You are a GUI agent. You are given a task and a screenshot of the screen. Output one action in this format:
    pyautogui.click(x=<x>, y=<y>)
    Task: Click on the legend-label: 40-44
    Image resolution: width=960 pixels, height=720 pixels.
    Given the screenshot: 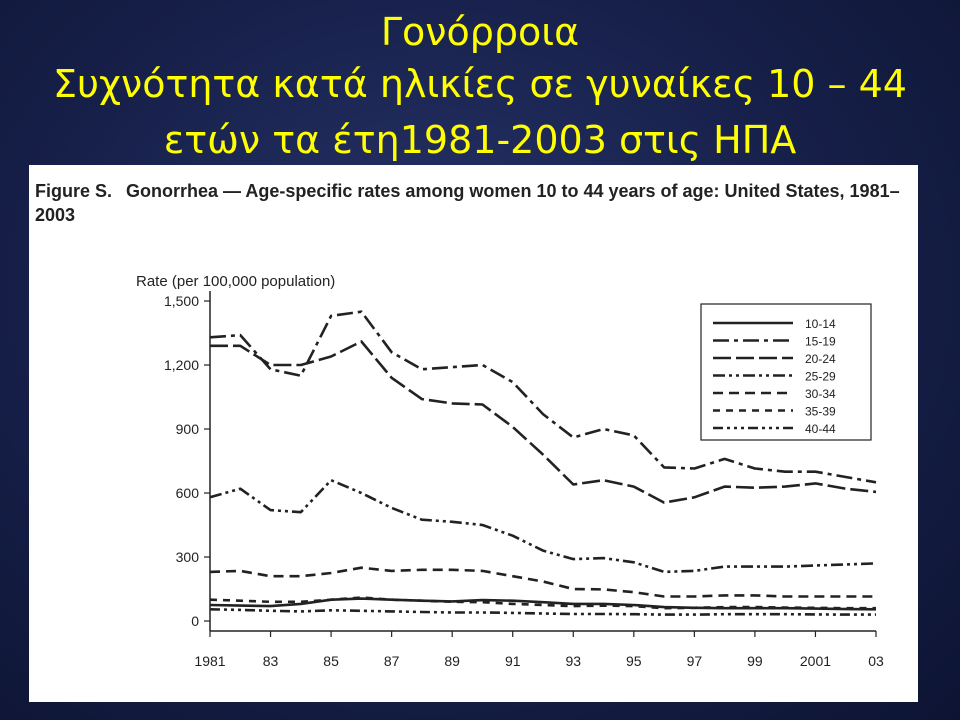 What is the action you would take?
    pyautogui.click(x=820, y=429)
    